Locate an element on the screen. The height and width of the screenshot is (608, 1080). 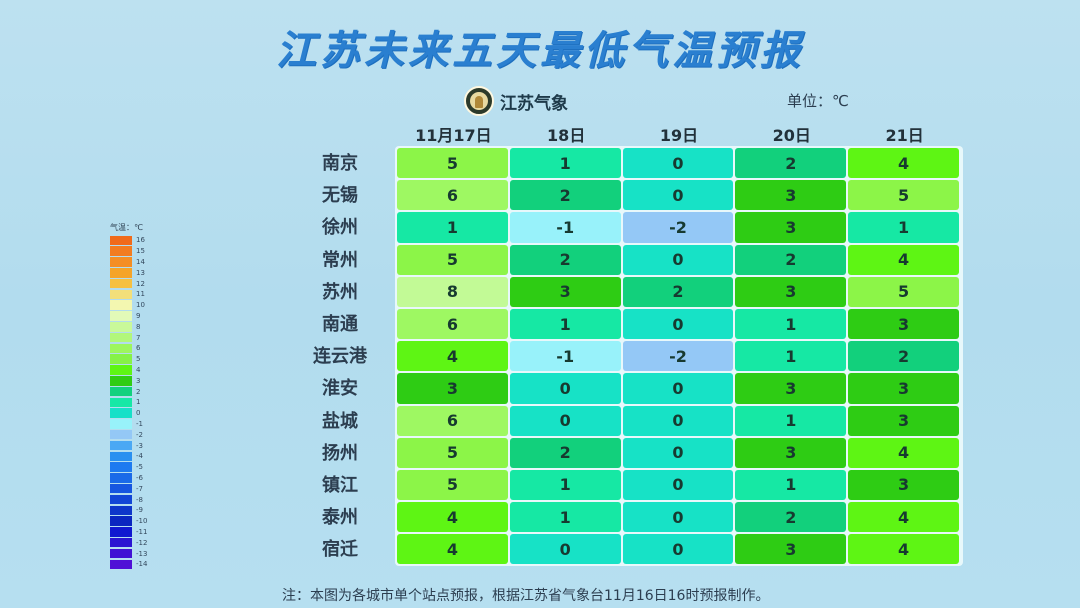
legend-label: -14 is located at coordinates (142, 564).